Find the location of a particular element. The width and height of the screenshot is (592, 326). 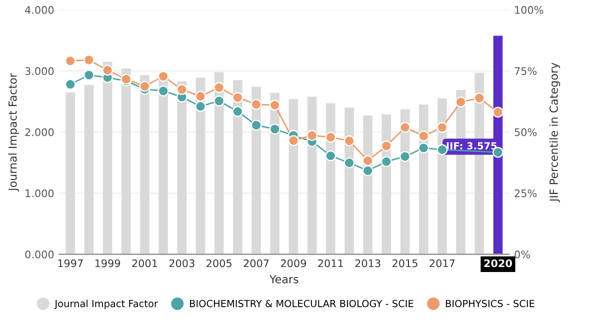

y2-tick-label: 0% is located at coordinates (522, 254).